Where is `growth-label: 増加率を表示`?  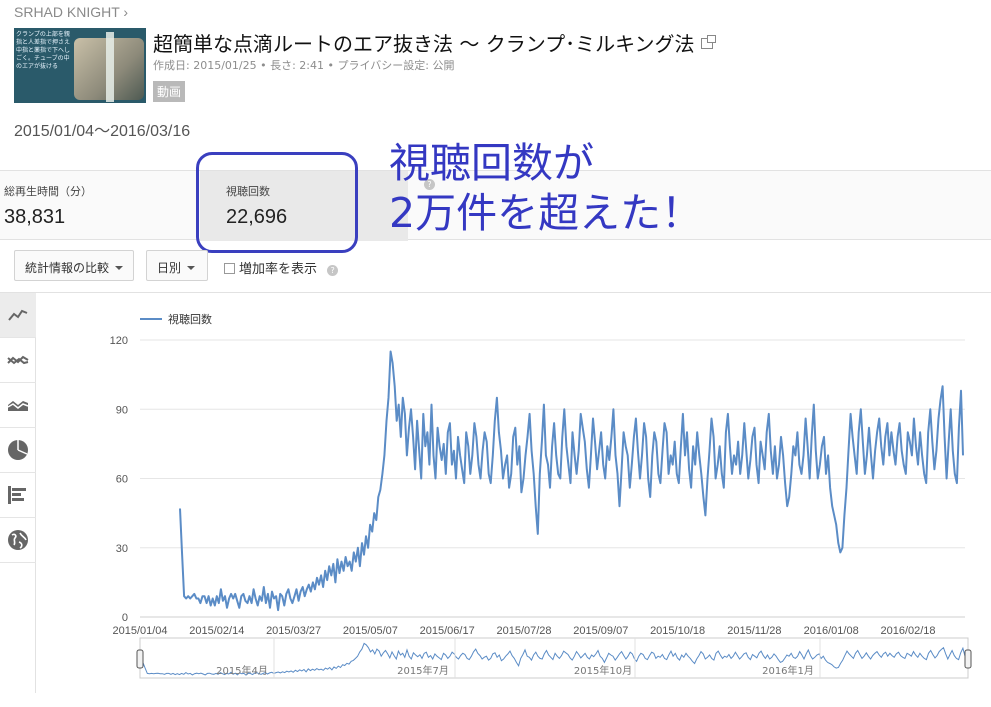 growth-label: 増加率を表示 is located at coordinates (278, 269).